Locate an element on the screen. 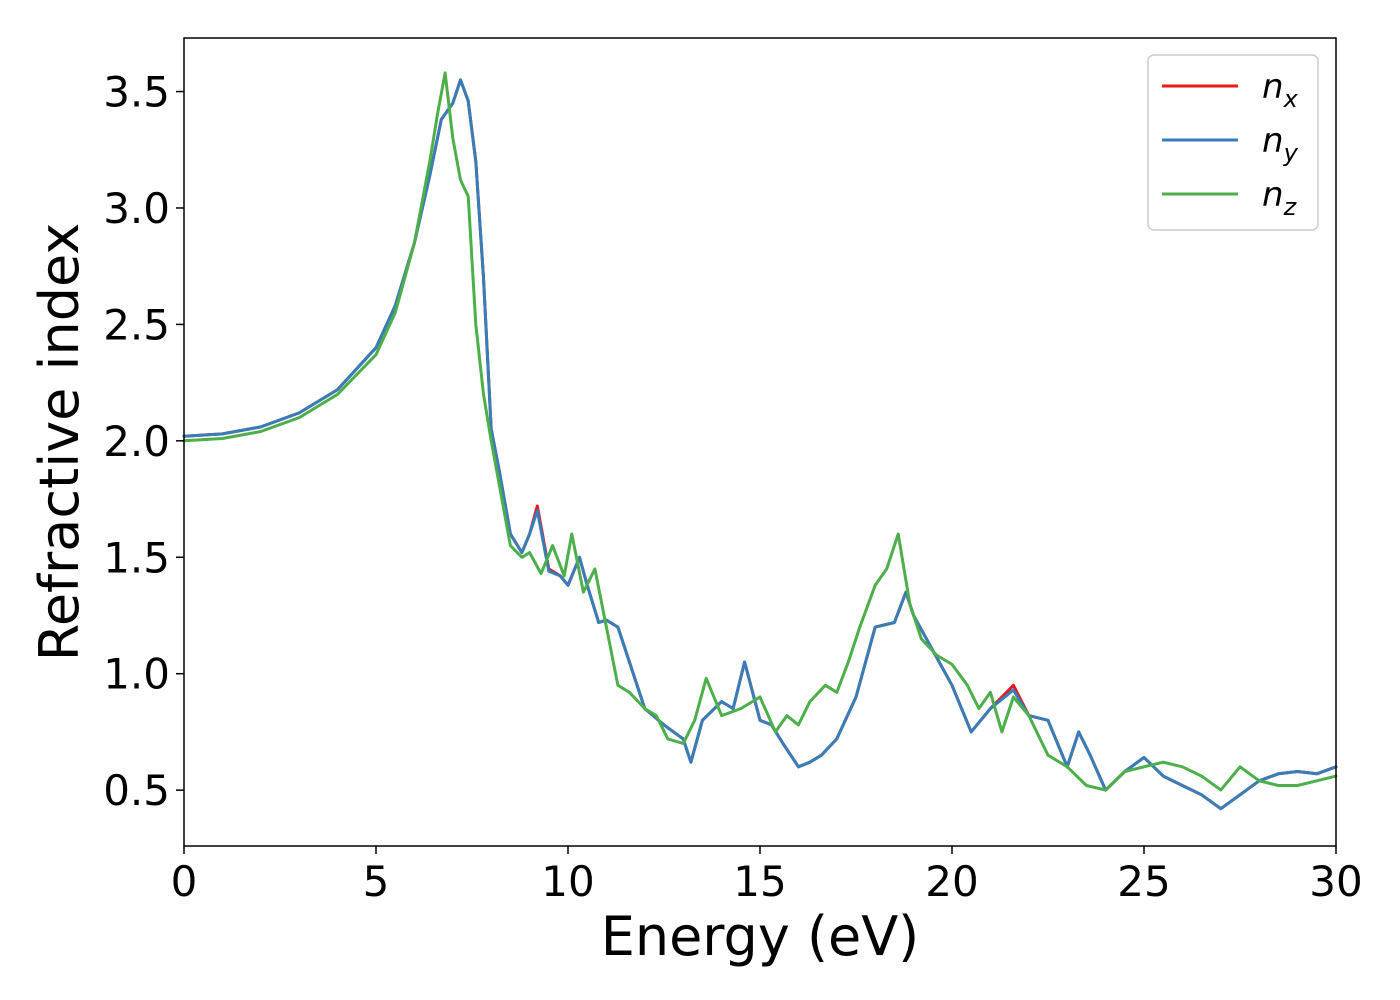 The height and width of the screenshot is (1000, 1400). y-tick-label: 3.0 is located at coordinates (136, 208).